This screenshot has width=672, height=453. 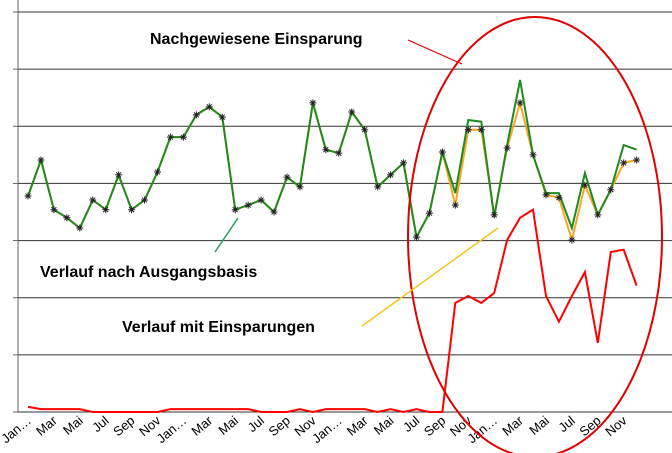 I want to click on x-tick-label: Nov, so click(x=616, y=425).